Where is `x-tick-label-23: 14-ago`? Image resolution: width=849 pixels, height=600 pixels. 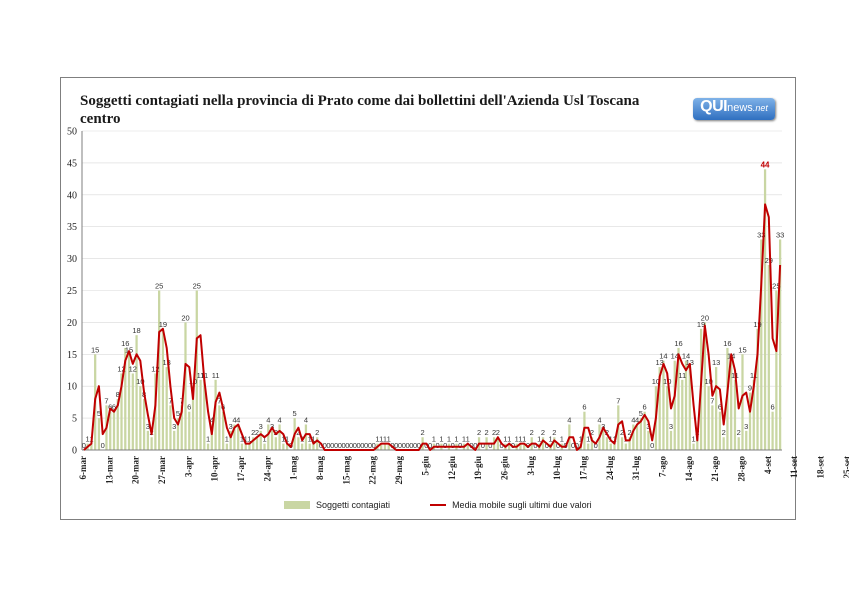
x-tick-label-23: 14-ago is located at coordinates (689, 469).